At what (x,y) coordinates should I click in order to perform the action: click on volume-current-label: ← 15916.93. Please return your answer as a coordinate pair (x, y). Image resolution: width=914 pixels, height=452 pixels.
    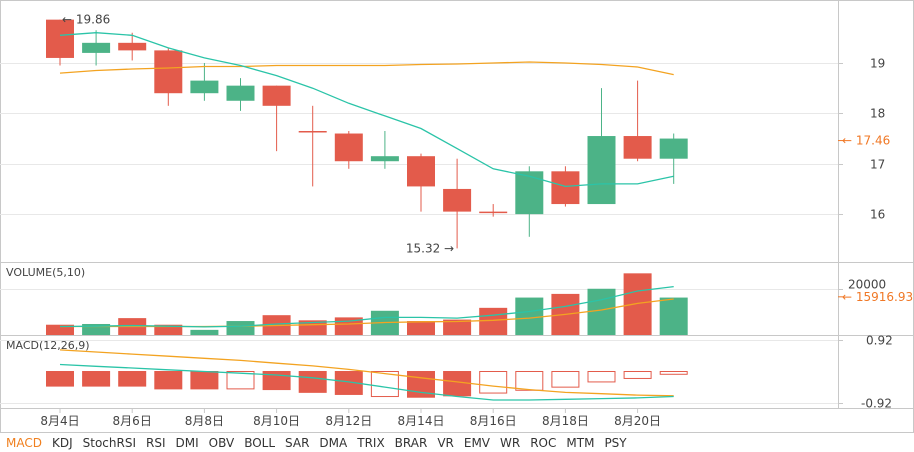
    Looking at the image, I should click on (877, 297).